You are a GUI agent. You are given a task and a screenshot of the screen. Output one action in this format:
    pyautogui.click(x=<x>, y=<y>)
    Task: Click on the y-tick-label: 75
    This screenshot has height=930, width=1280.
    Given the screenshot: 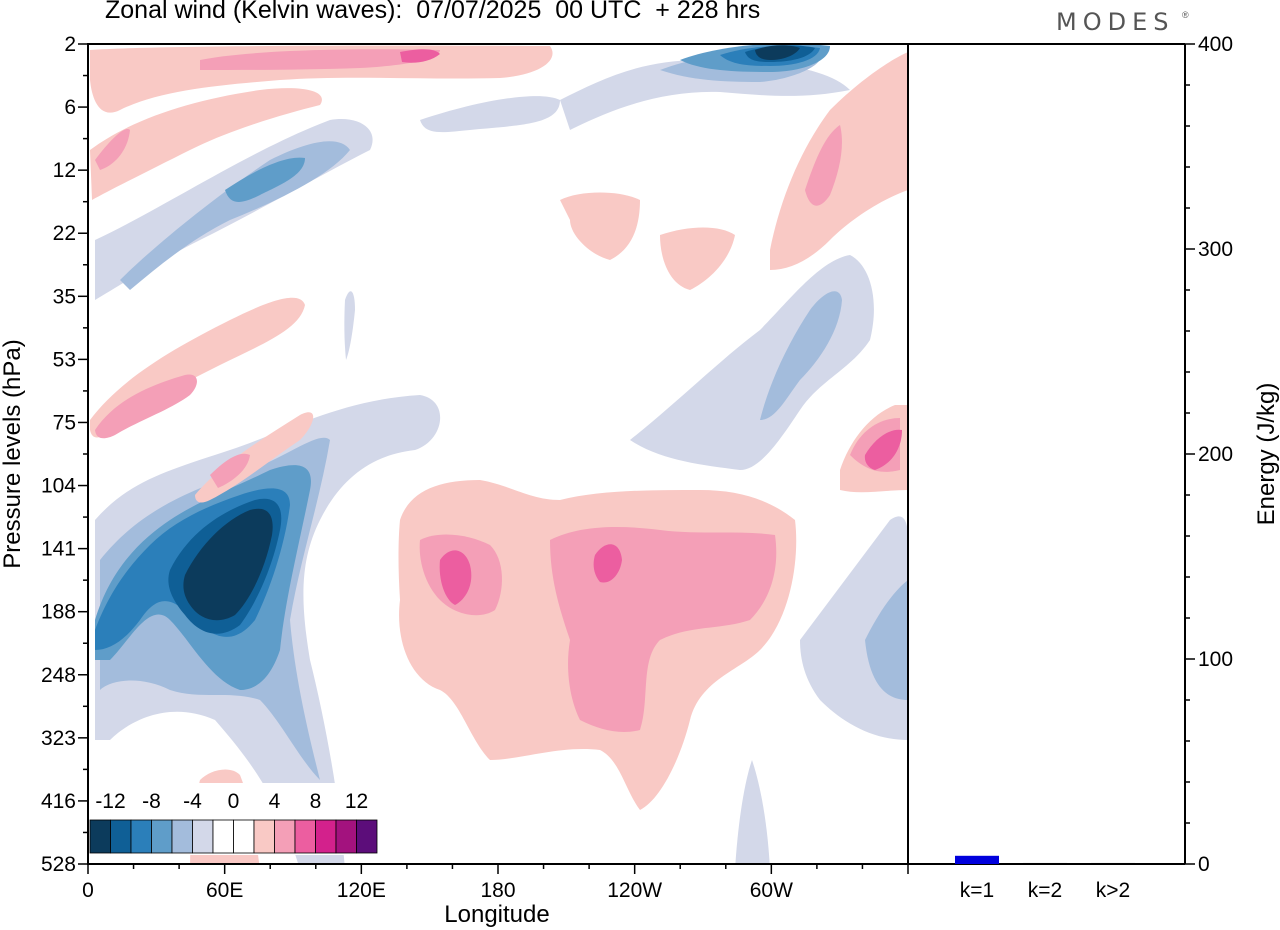 What is the action you would take?
    pyautogui.click(x=64, y=422)
    